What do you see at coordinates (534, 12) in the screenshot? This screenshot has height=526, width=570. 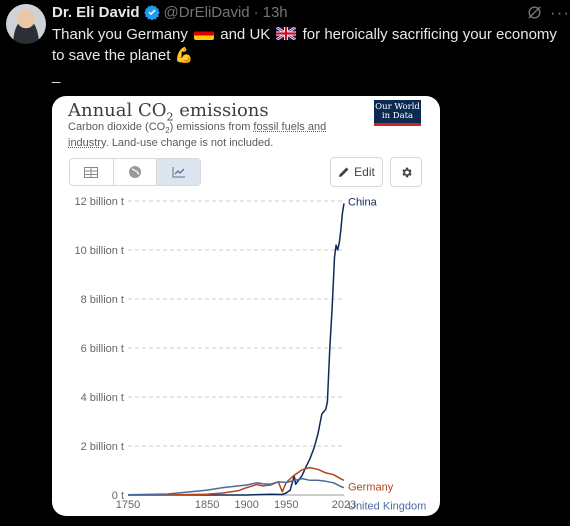 I see `grok-icon` at bounding box center [534, 12].